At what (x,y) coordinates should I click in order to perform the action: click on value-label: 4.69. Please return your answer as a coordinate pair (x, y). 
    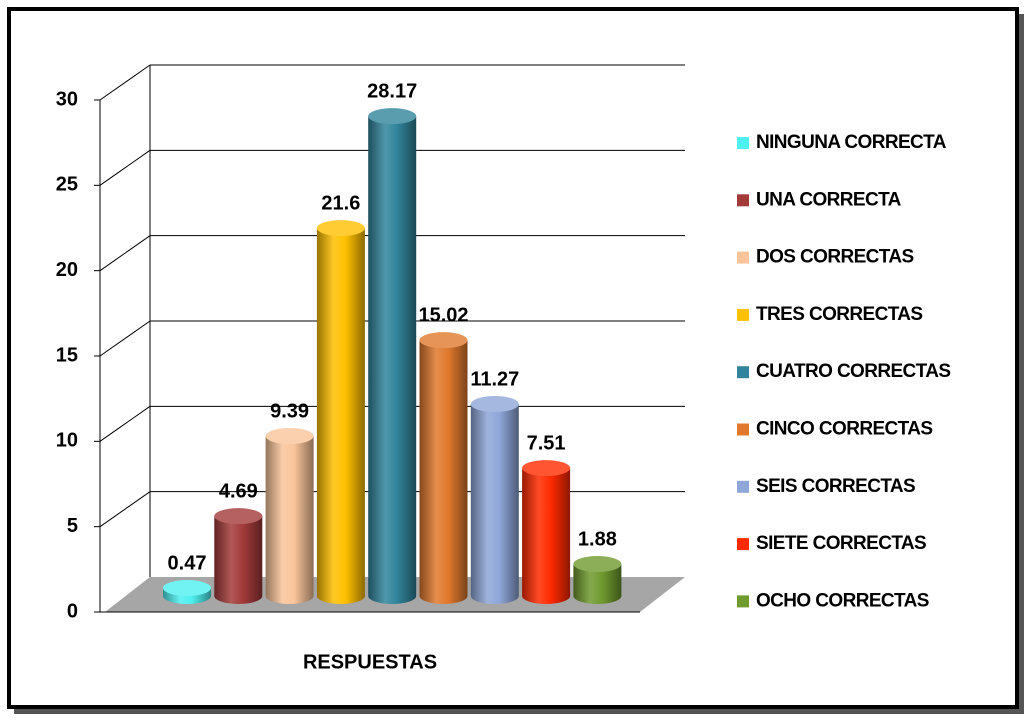
    Looking at the image, I should click on (238, 491).